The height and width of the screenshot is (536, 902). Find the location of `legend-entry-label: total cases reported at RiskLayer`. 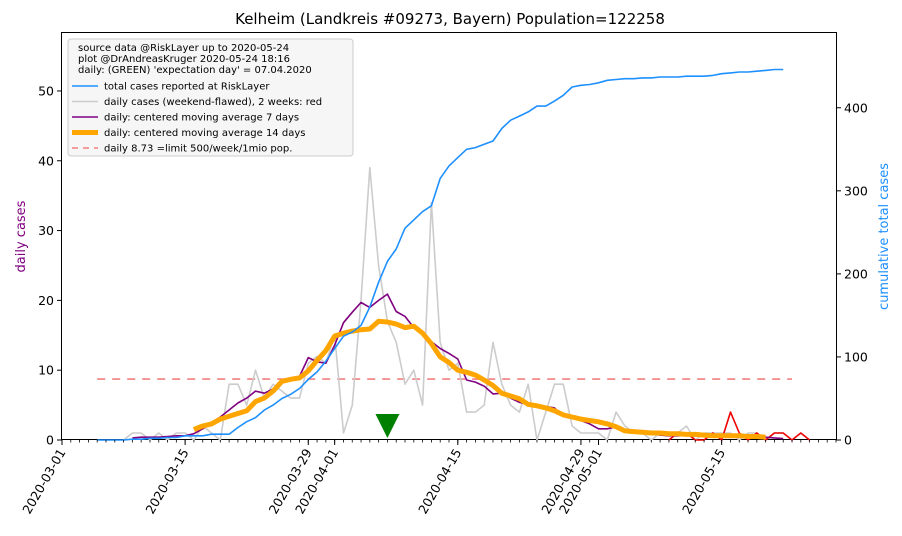

legend-entry-label: total cases reported at RiskLayer is located at coordinates (187, 87).